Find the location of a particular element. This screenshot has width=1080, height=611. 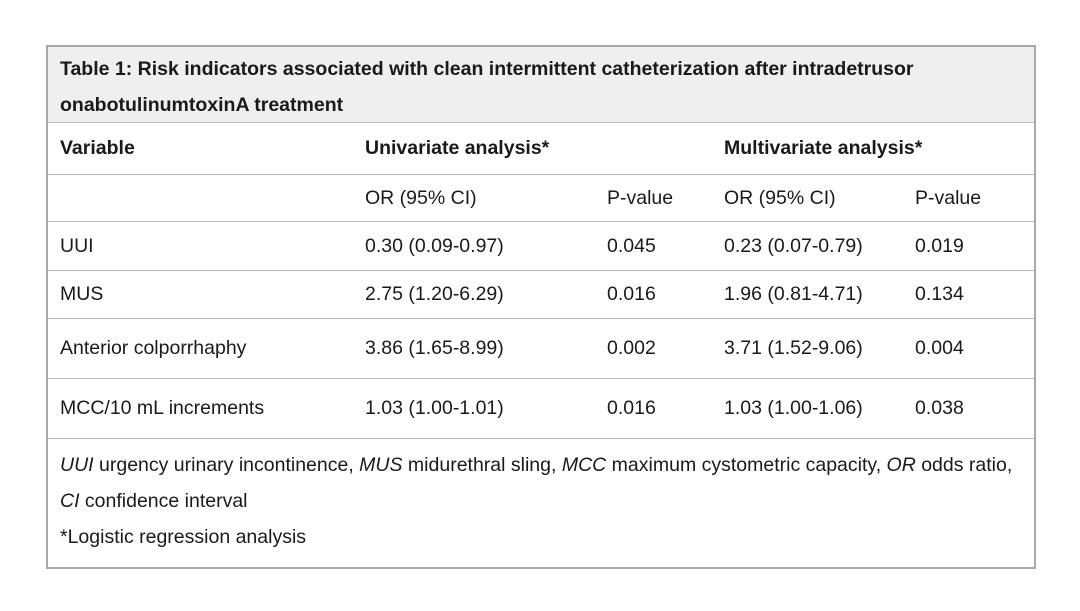

subheader-p-multivariate: P-value is located at coordinates (948, 197).